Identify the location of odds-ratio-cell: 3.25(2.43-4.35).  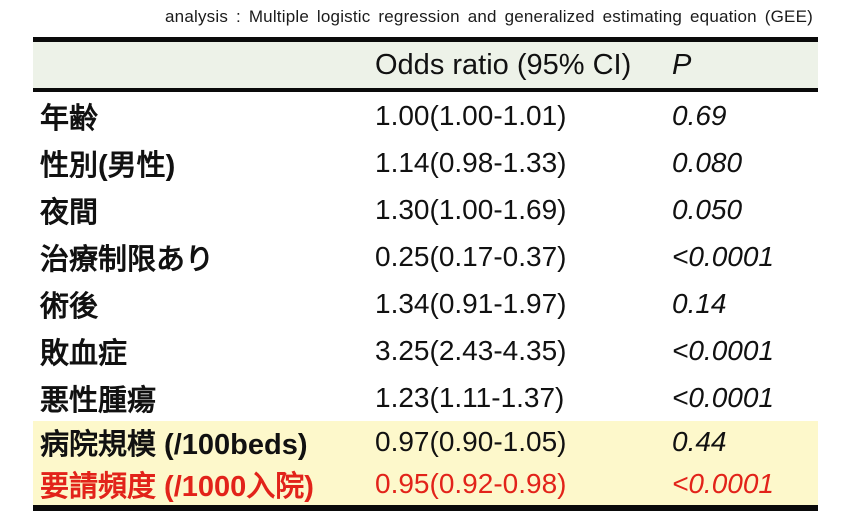
(471, 350).